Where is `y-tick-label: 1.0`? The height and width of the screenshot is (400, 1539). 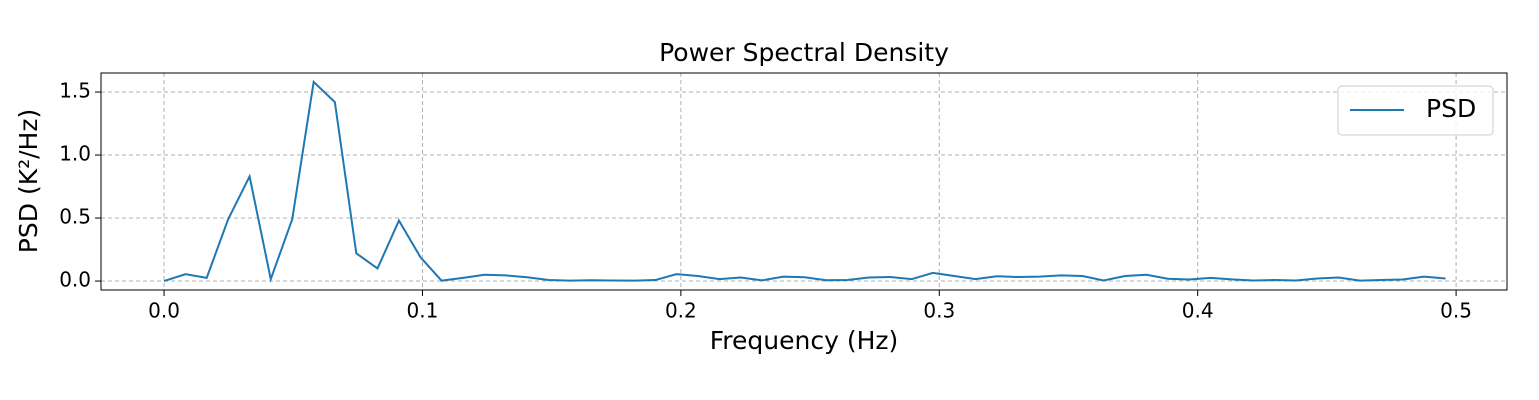 y-tick-label: 1.0 is located at coordinates (75, 154).